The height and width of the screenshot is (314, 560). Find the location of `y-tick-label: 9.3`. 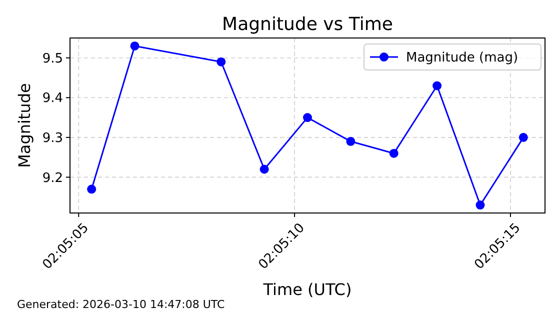

y-tick-label: 9.3 is located at coordinates (52, 138).